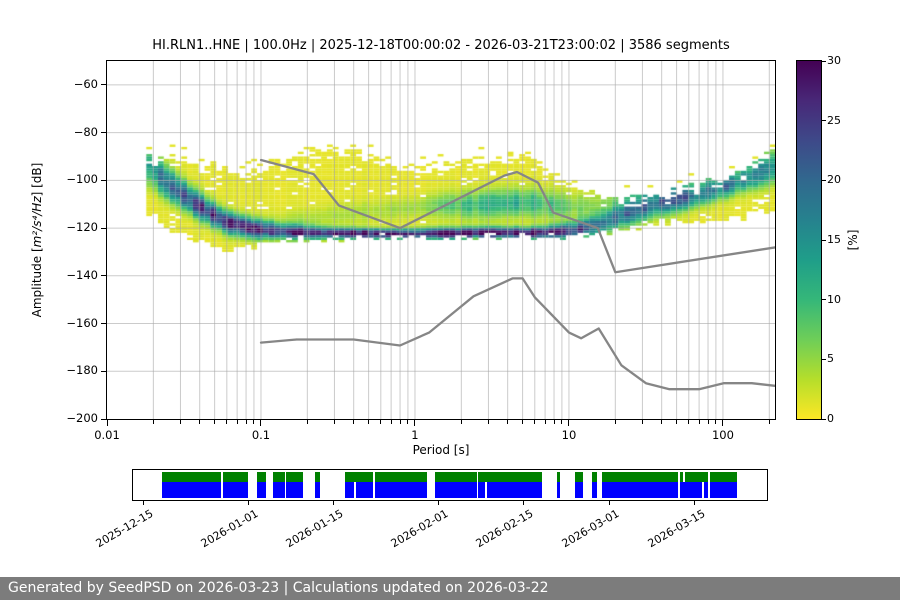 The image size is (900, 600). I want to click on nlnm-noise-model-line, so click(517, 334).